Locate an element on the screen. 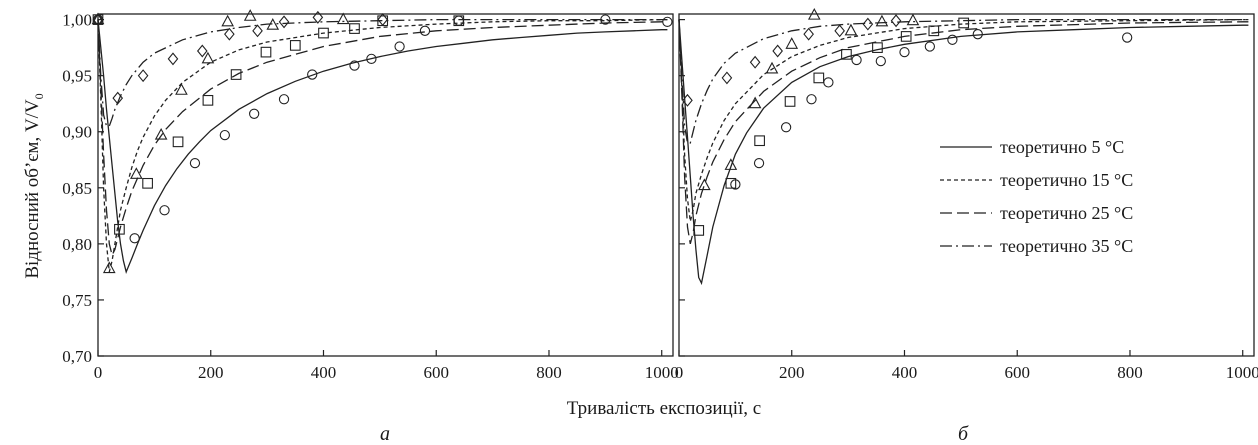 Image resolution: width=1258 pixels, height=445 pixels. legend-label-35c: теоретично 35 °C is located at coordinates (1066, 246).